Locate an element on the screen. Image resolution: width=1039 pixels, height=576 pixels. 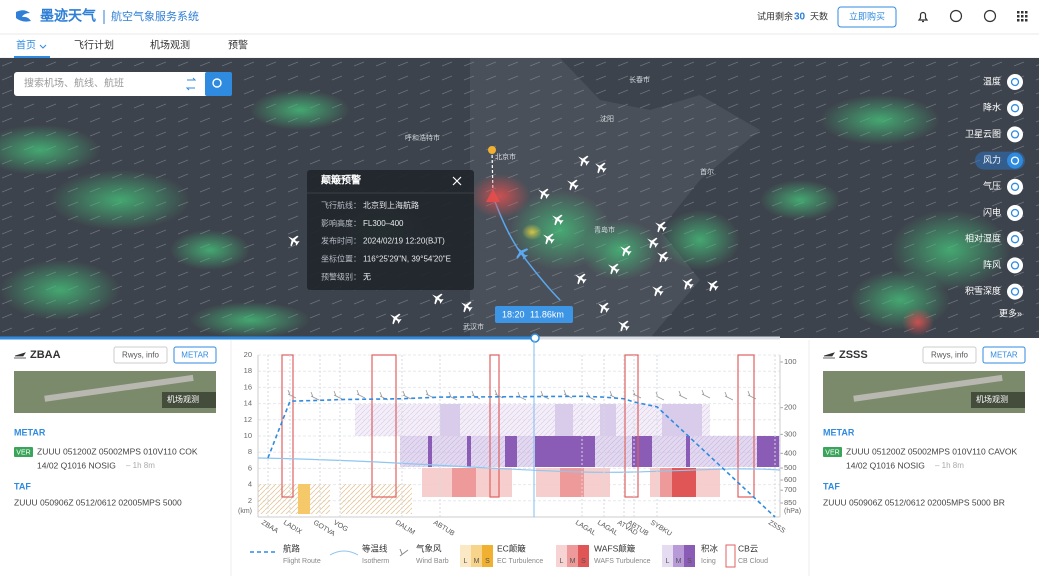
layer-label: 气压 is located at coordinates (992, 185).